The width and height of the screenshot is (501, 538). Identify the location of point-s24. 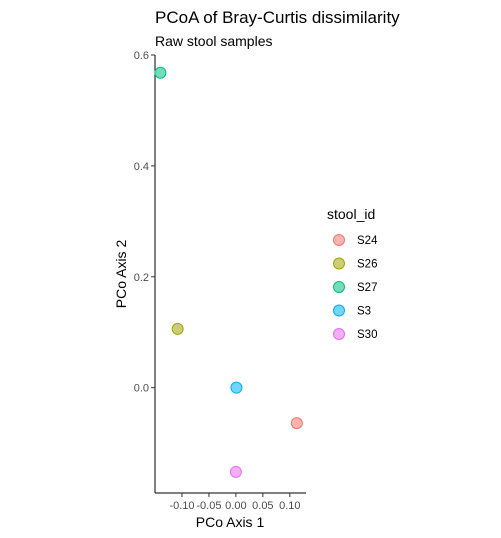
(296, 423).